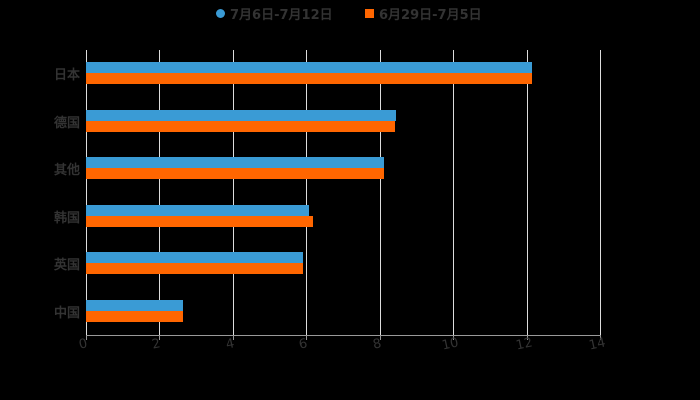  What do you see at coordinates (369, 13) in the screenshot?
I see `square-marker-icon` at bounding box center [369, 13].